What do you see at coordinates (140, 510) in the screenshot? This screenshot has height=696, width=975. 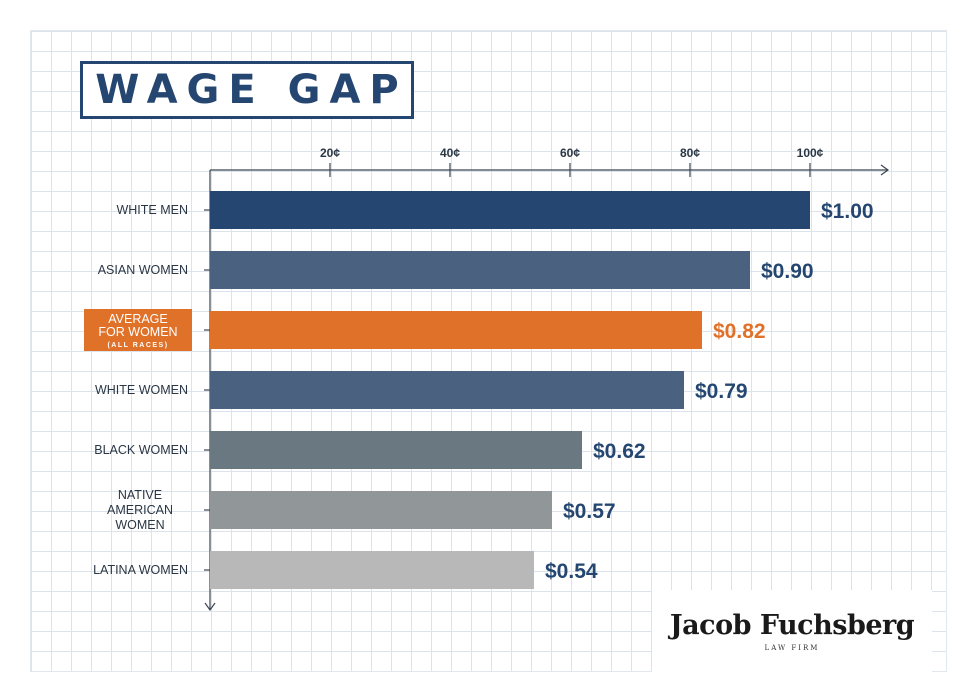 I see `category-label: AMERICAN` at bounding box center [140, 510].